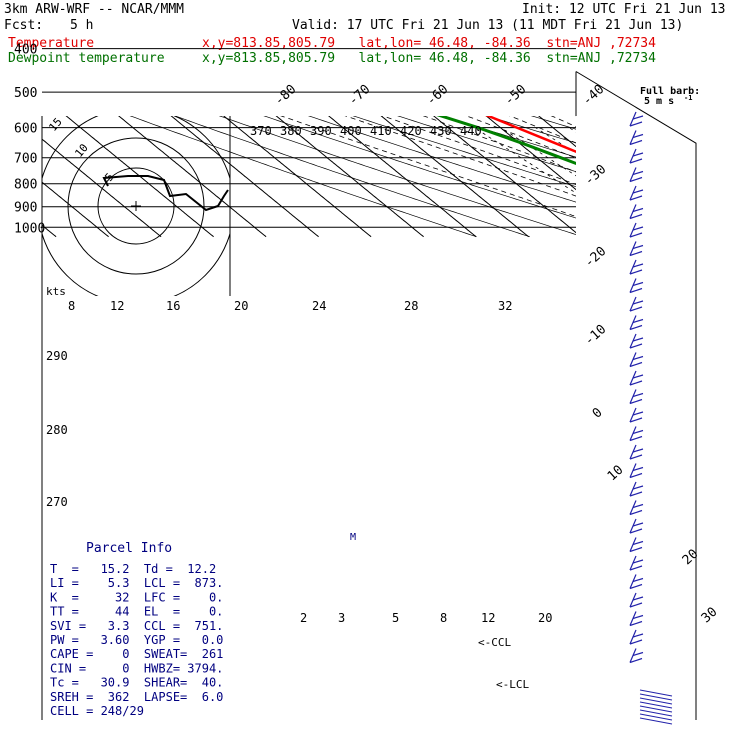 This screenshot has height=740, width=740. What do you see at coordinates (395, 618) in the screenshot?
I see `mixing-ratio-label: 5` at bounding box center [395, 618].